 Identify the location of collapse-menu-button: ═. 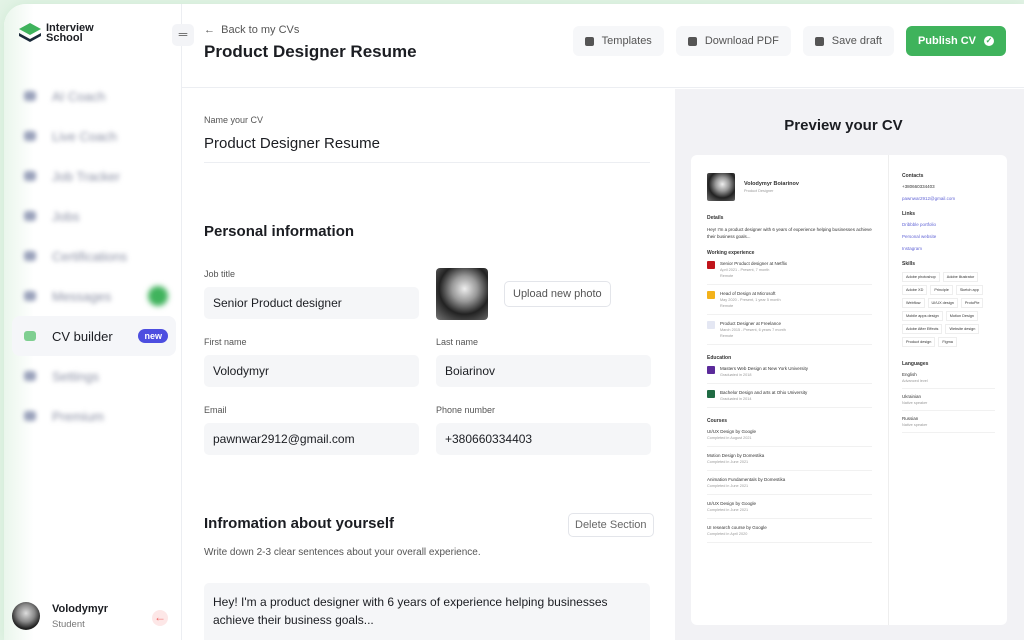
(183, 35).